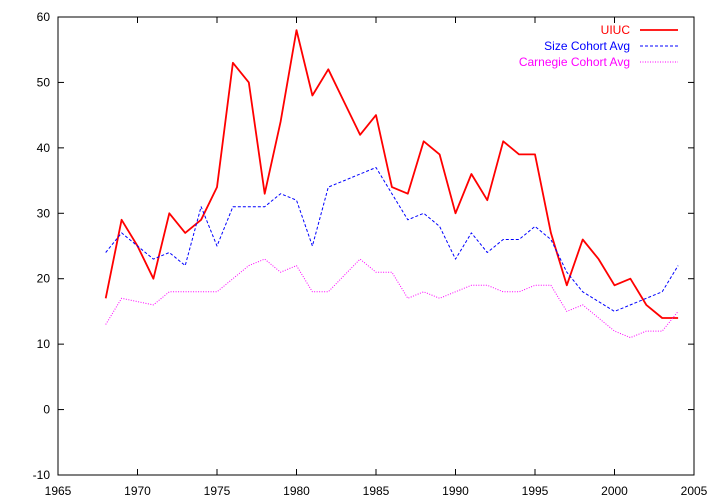 The width and height of the screenshot is (720, 504). What do you see at coordinates (46, 410) in the screenshot?
I see `y-tick-label: 0` at bounding box center [46, 410].